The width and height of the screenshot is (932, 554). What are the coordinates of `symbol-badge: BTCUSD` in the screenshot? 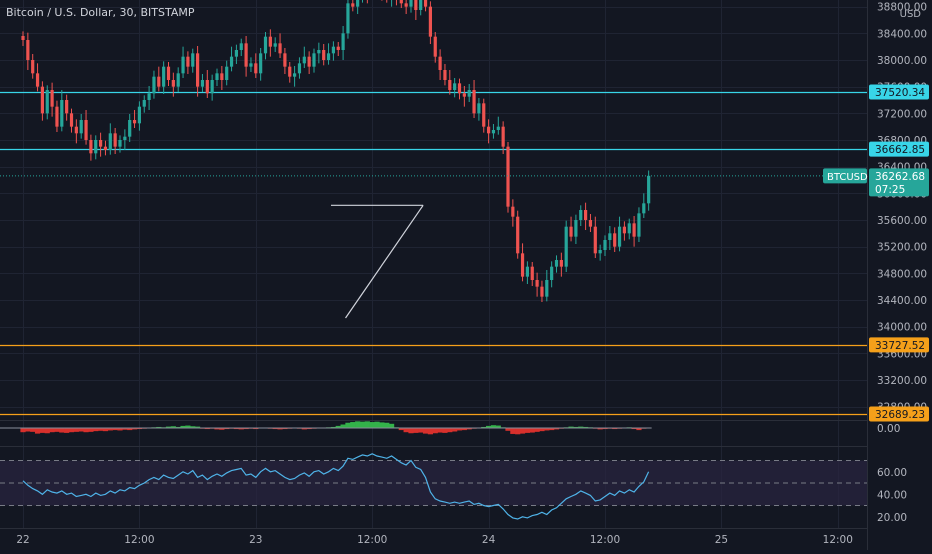 It's located at (847, 177).